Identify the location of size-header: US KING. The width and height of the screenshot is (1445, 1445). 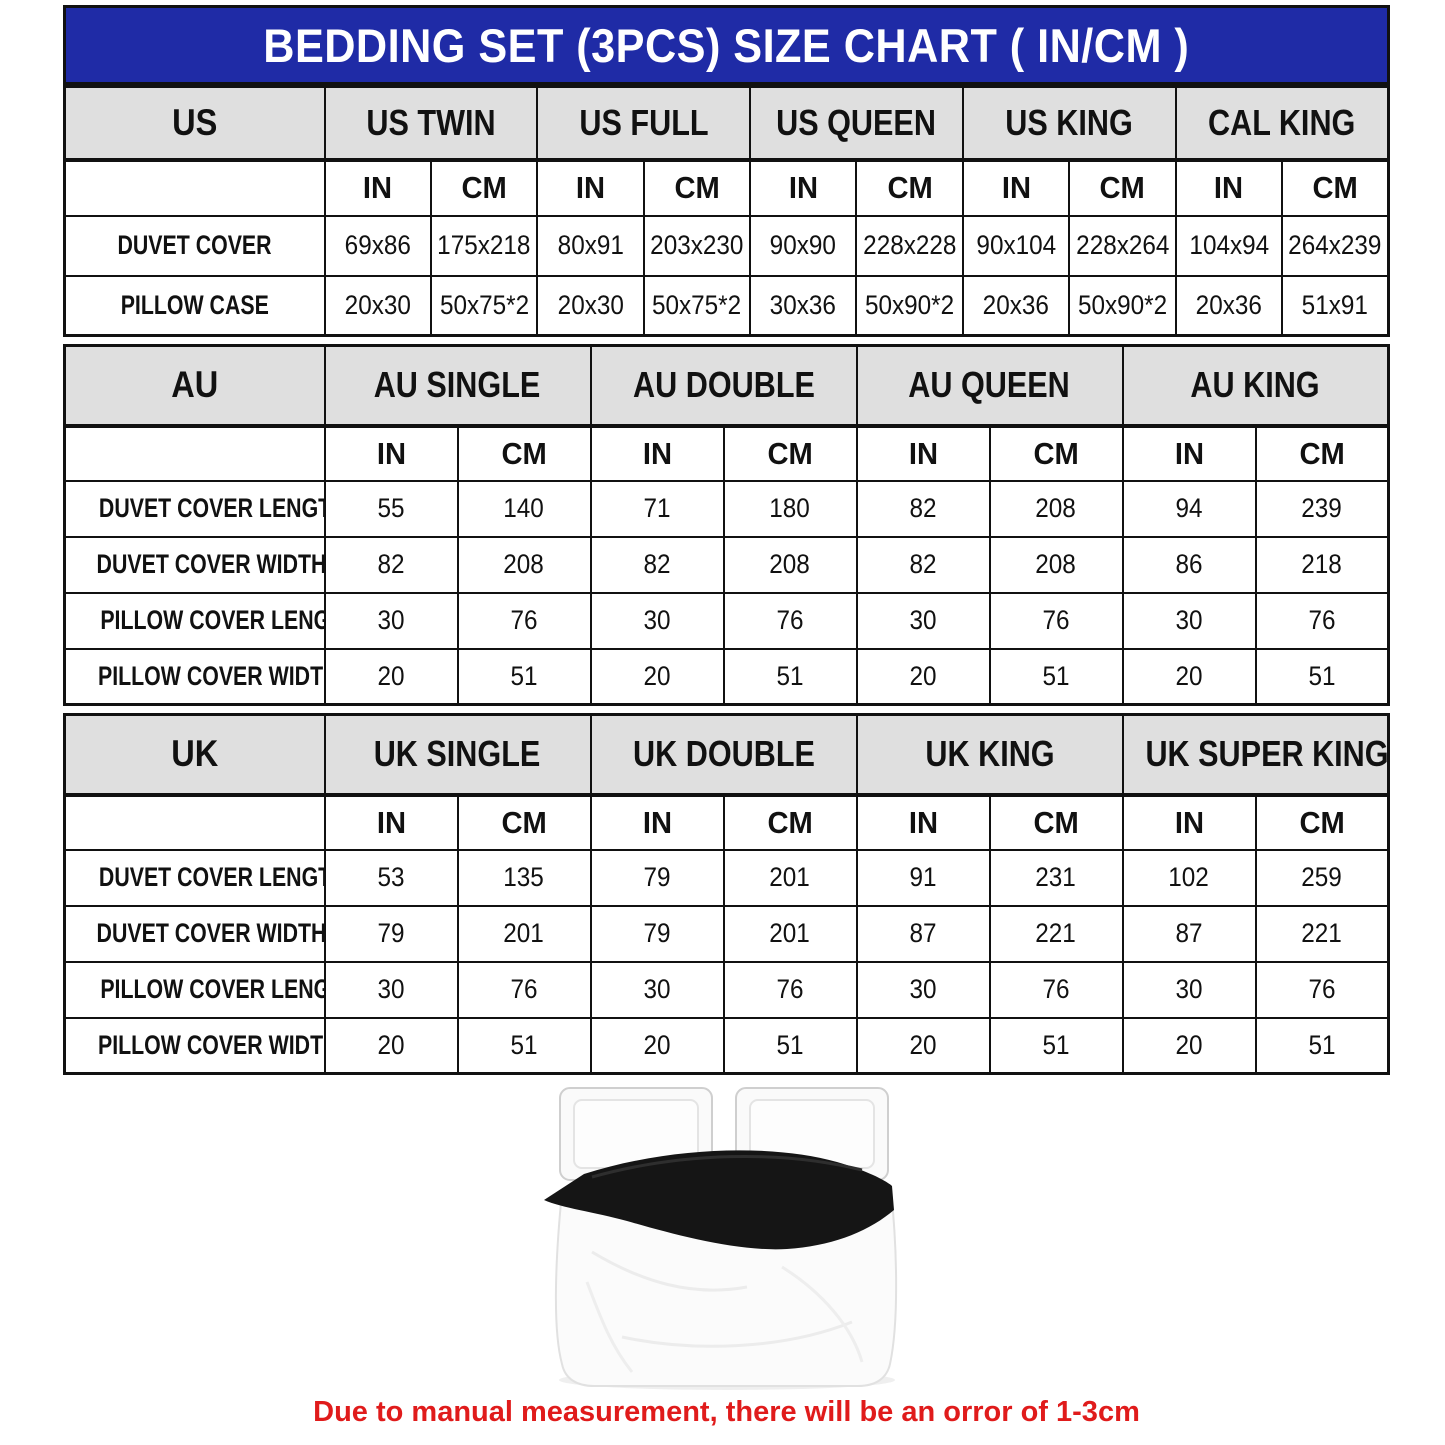
(1069, 123).